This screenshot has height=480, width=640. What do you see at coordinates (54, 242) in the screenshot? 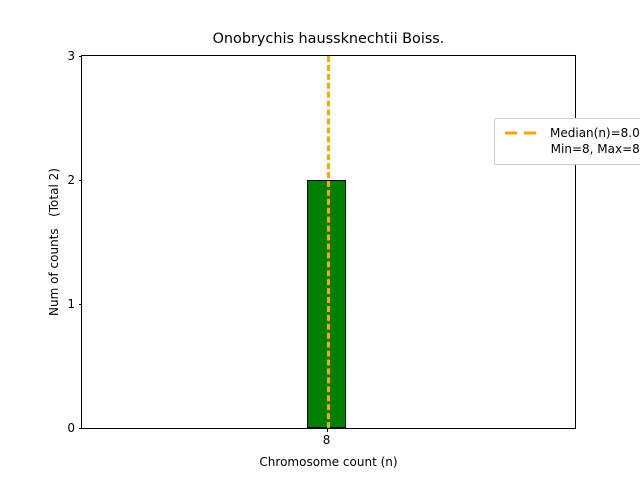
I see `y-axis-label: Num of counts (Total 2)` at bounding box center [54, 242].